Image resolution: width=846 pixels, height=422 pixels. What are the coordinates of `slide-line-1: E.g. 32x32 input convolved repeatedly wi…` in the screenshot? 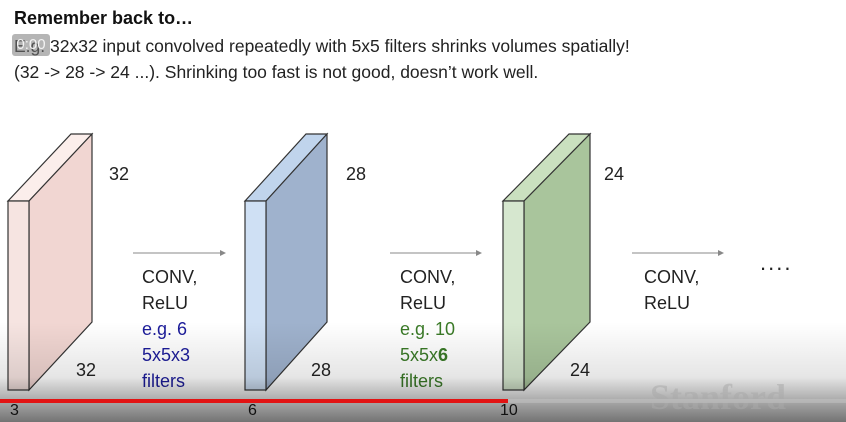 It's located at (322, 46).